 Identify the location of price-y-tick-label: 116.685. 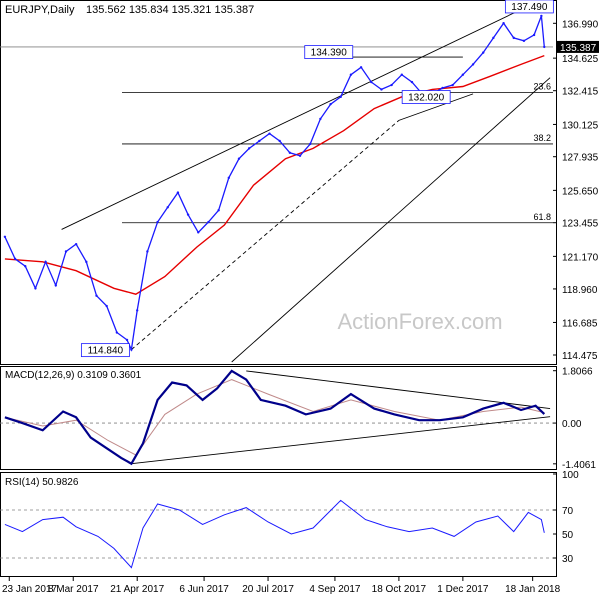
(580, 323).